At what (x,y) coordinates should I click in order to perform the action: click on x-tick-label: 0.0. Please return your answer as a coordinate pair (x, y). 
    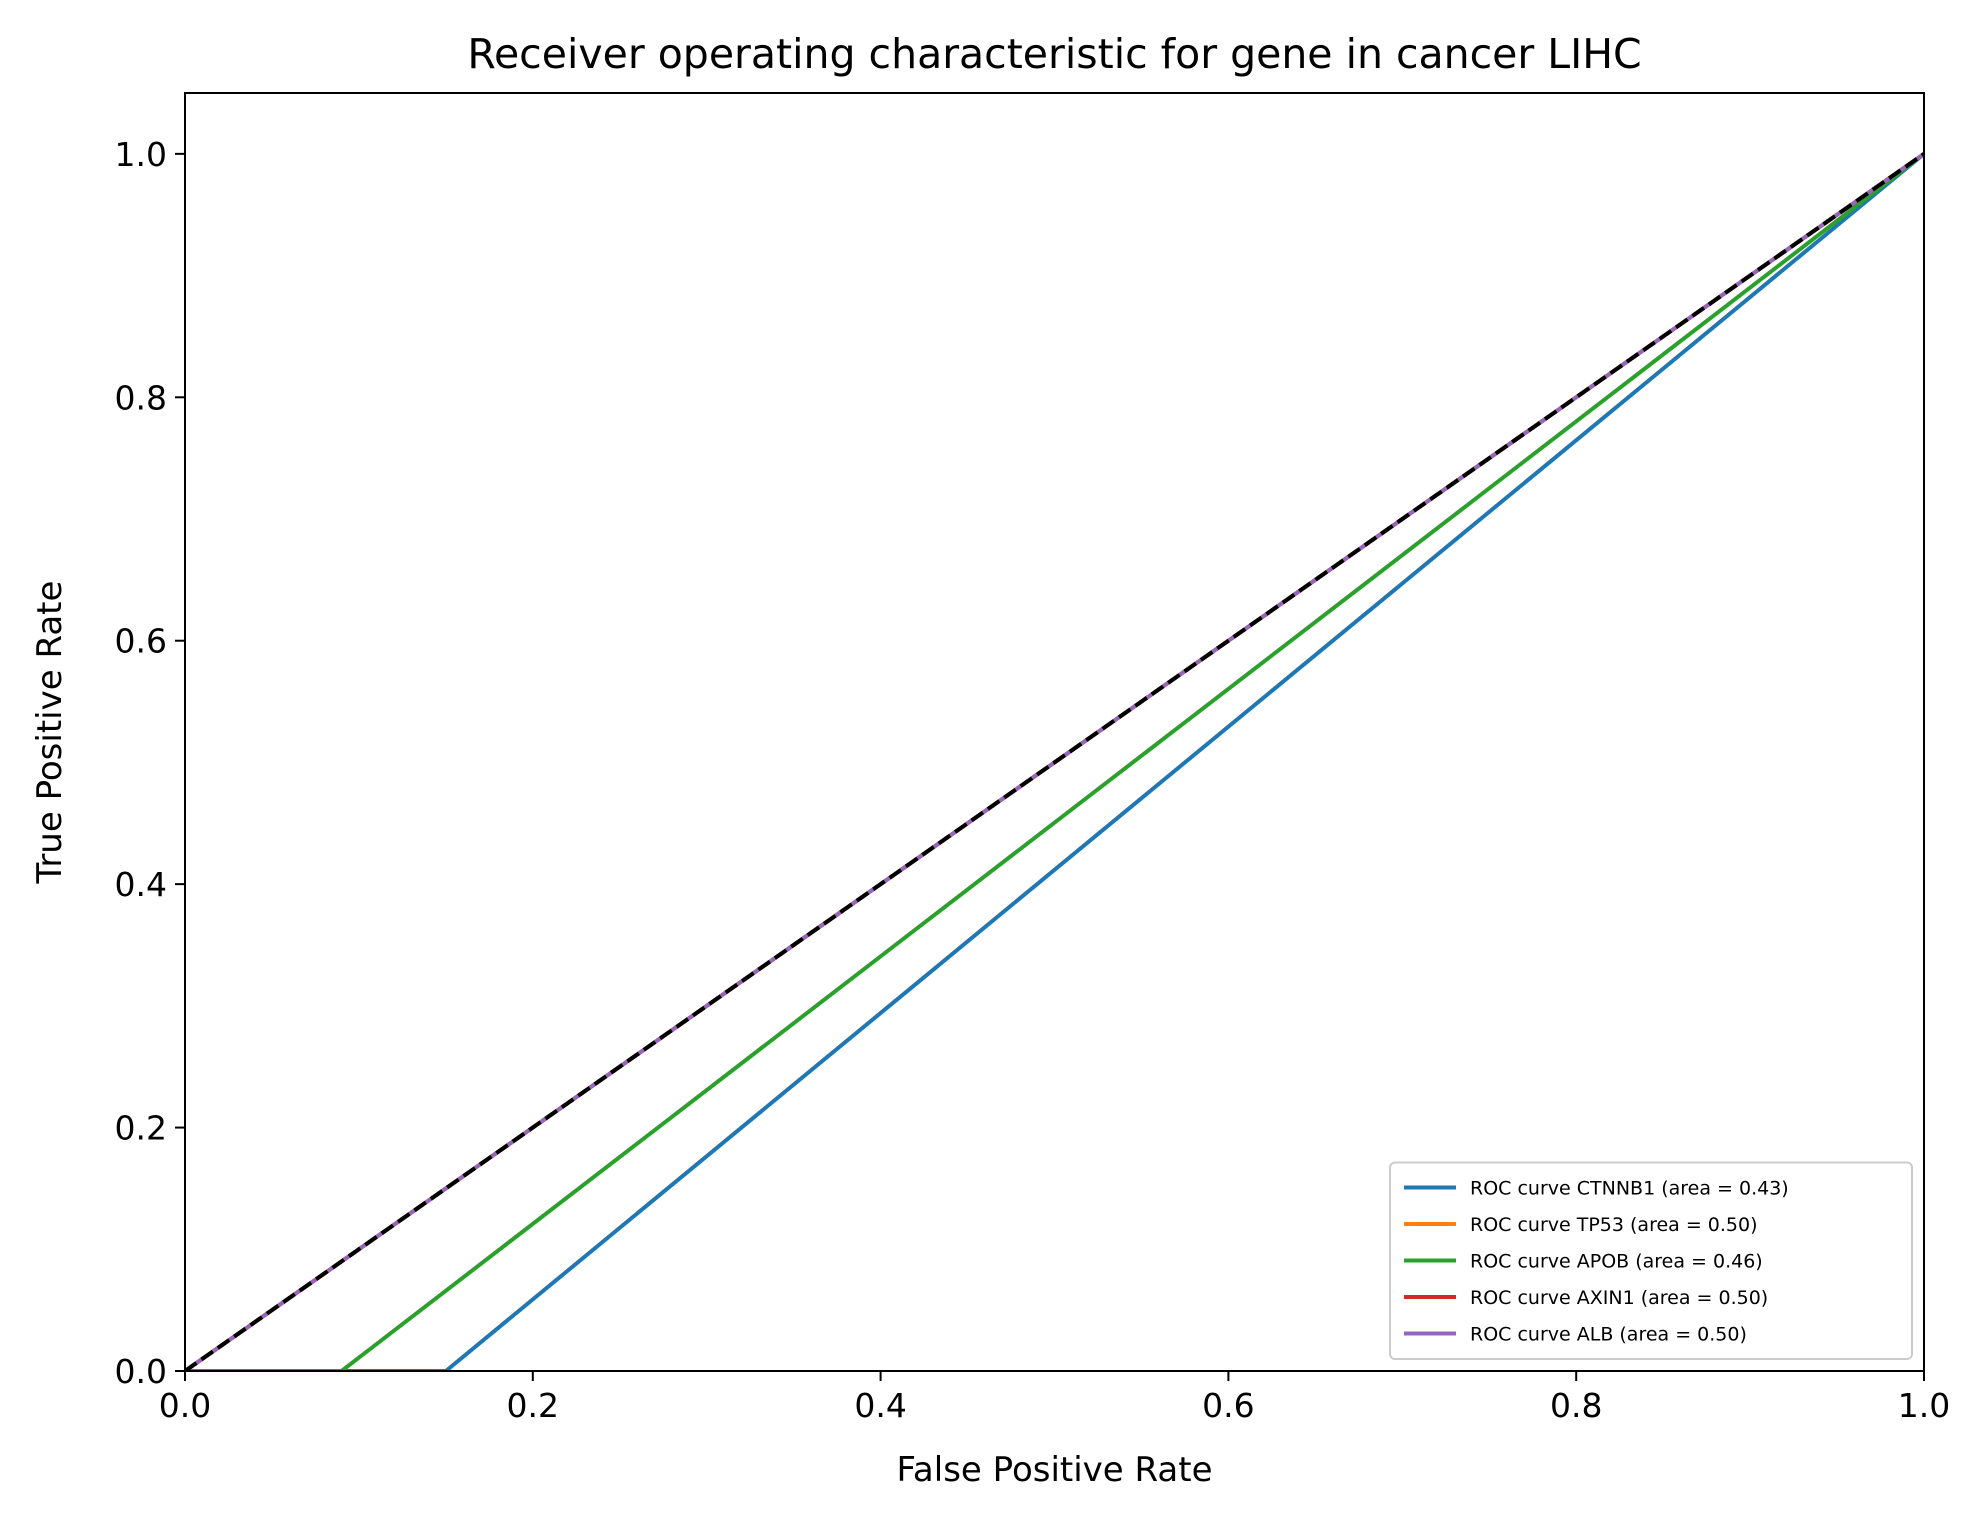
    Looking at the image, I should click on (185, 1405).